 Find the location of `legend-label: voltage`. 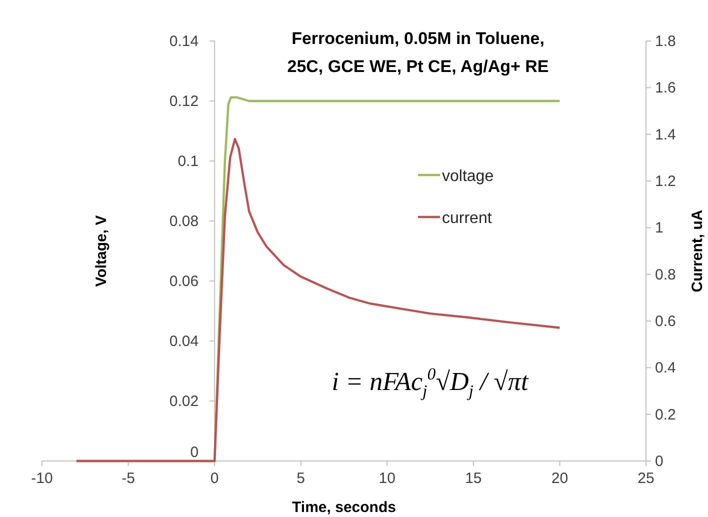

legend-label: voltage is located at coordinates (468, 176).